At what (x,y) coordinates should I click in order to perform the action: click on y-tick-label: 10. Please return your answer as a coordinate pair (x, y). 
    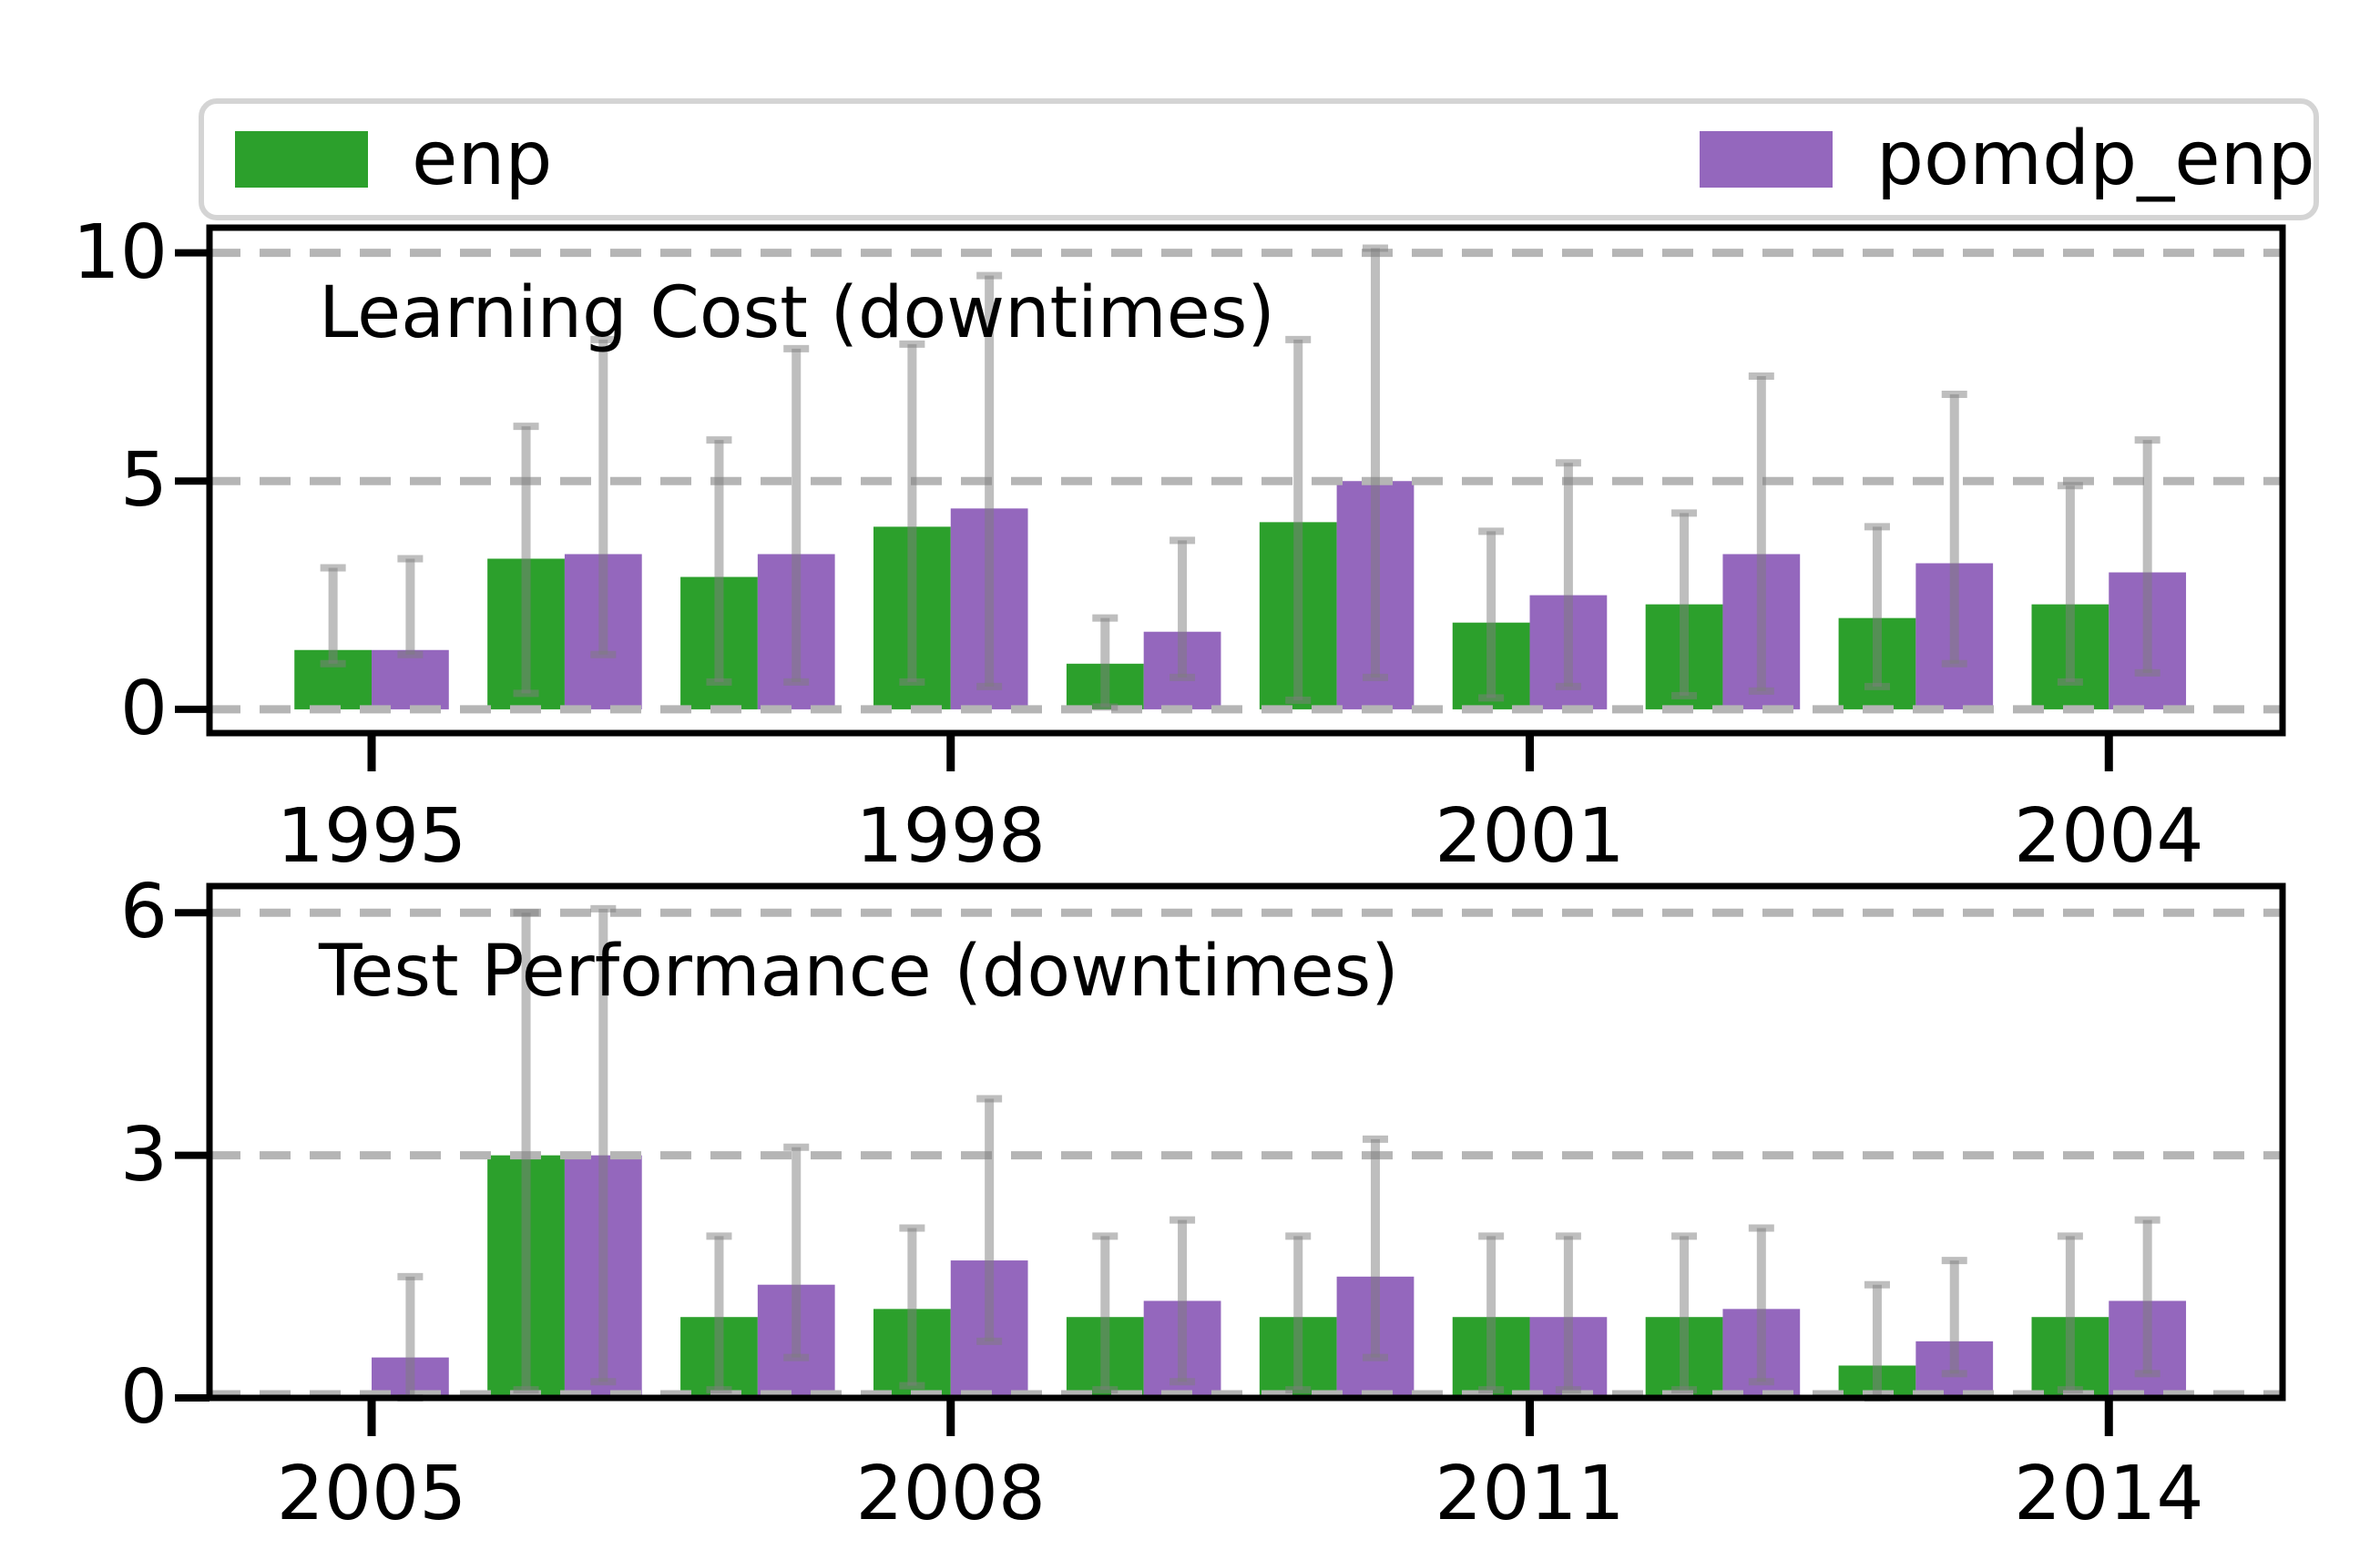
    Looking at the image, I should click on (120, 252).